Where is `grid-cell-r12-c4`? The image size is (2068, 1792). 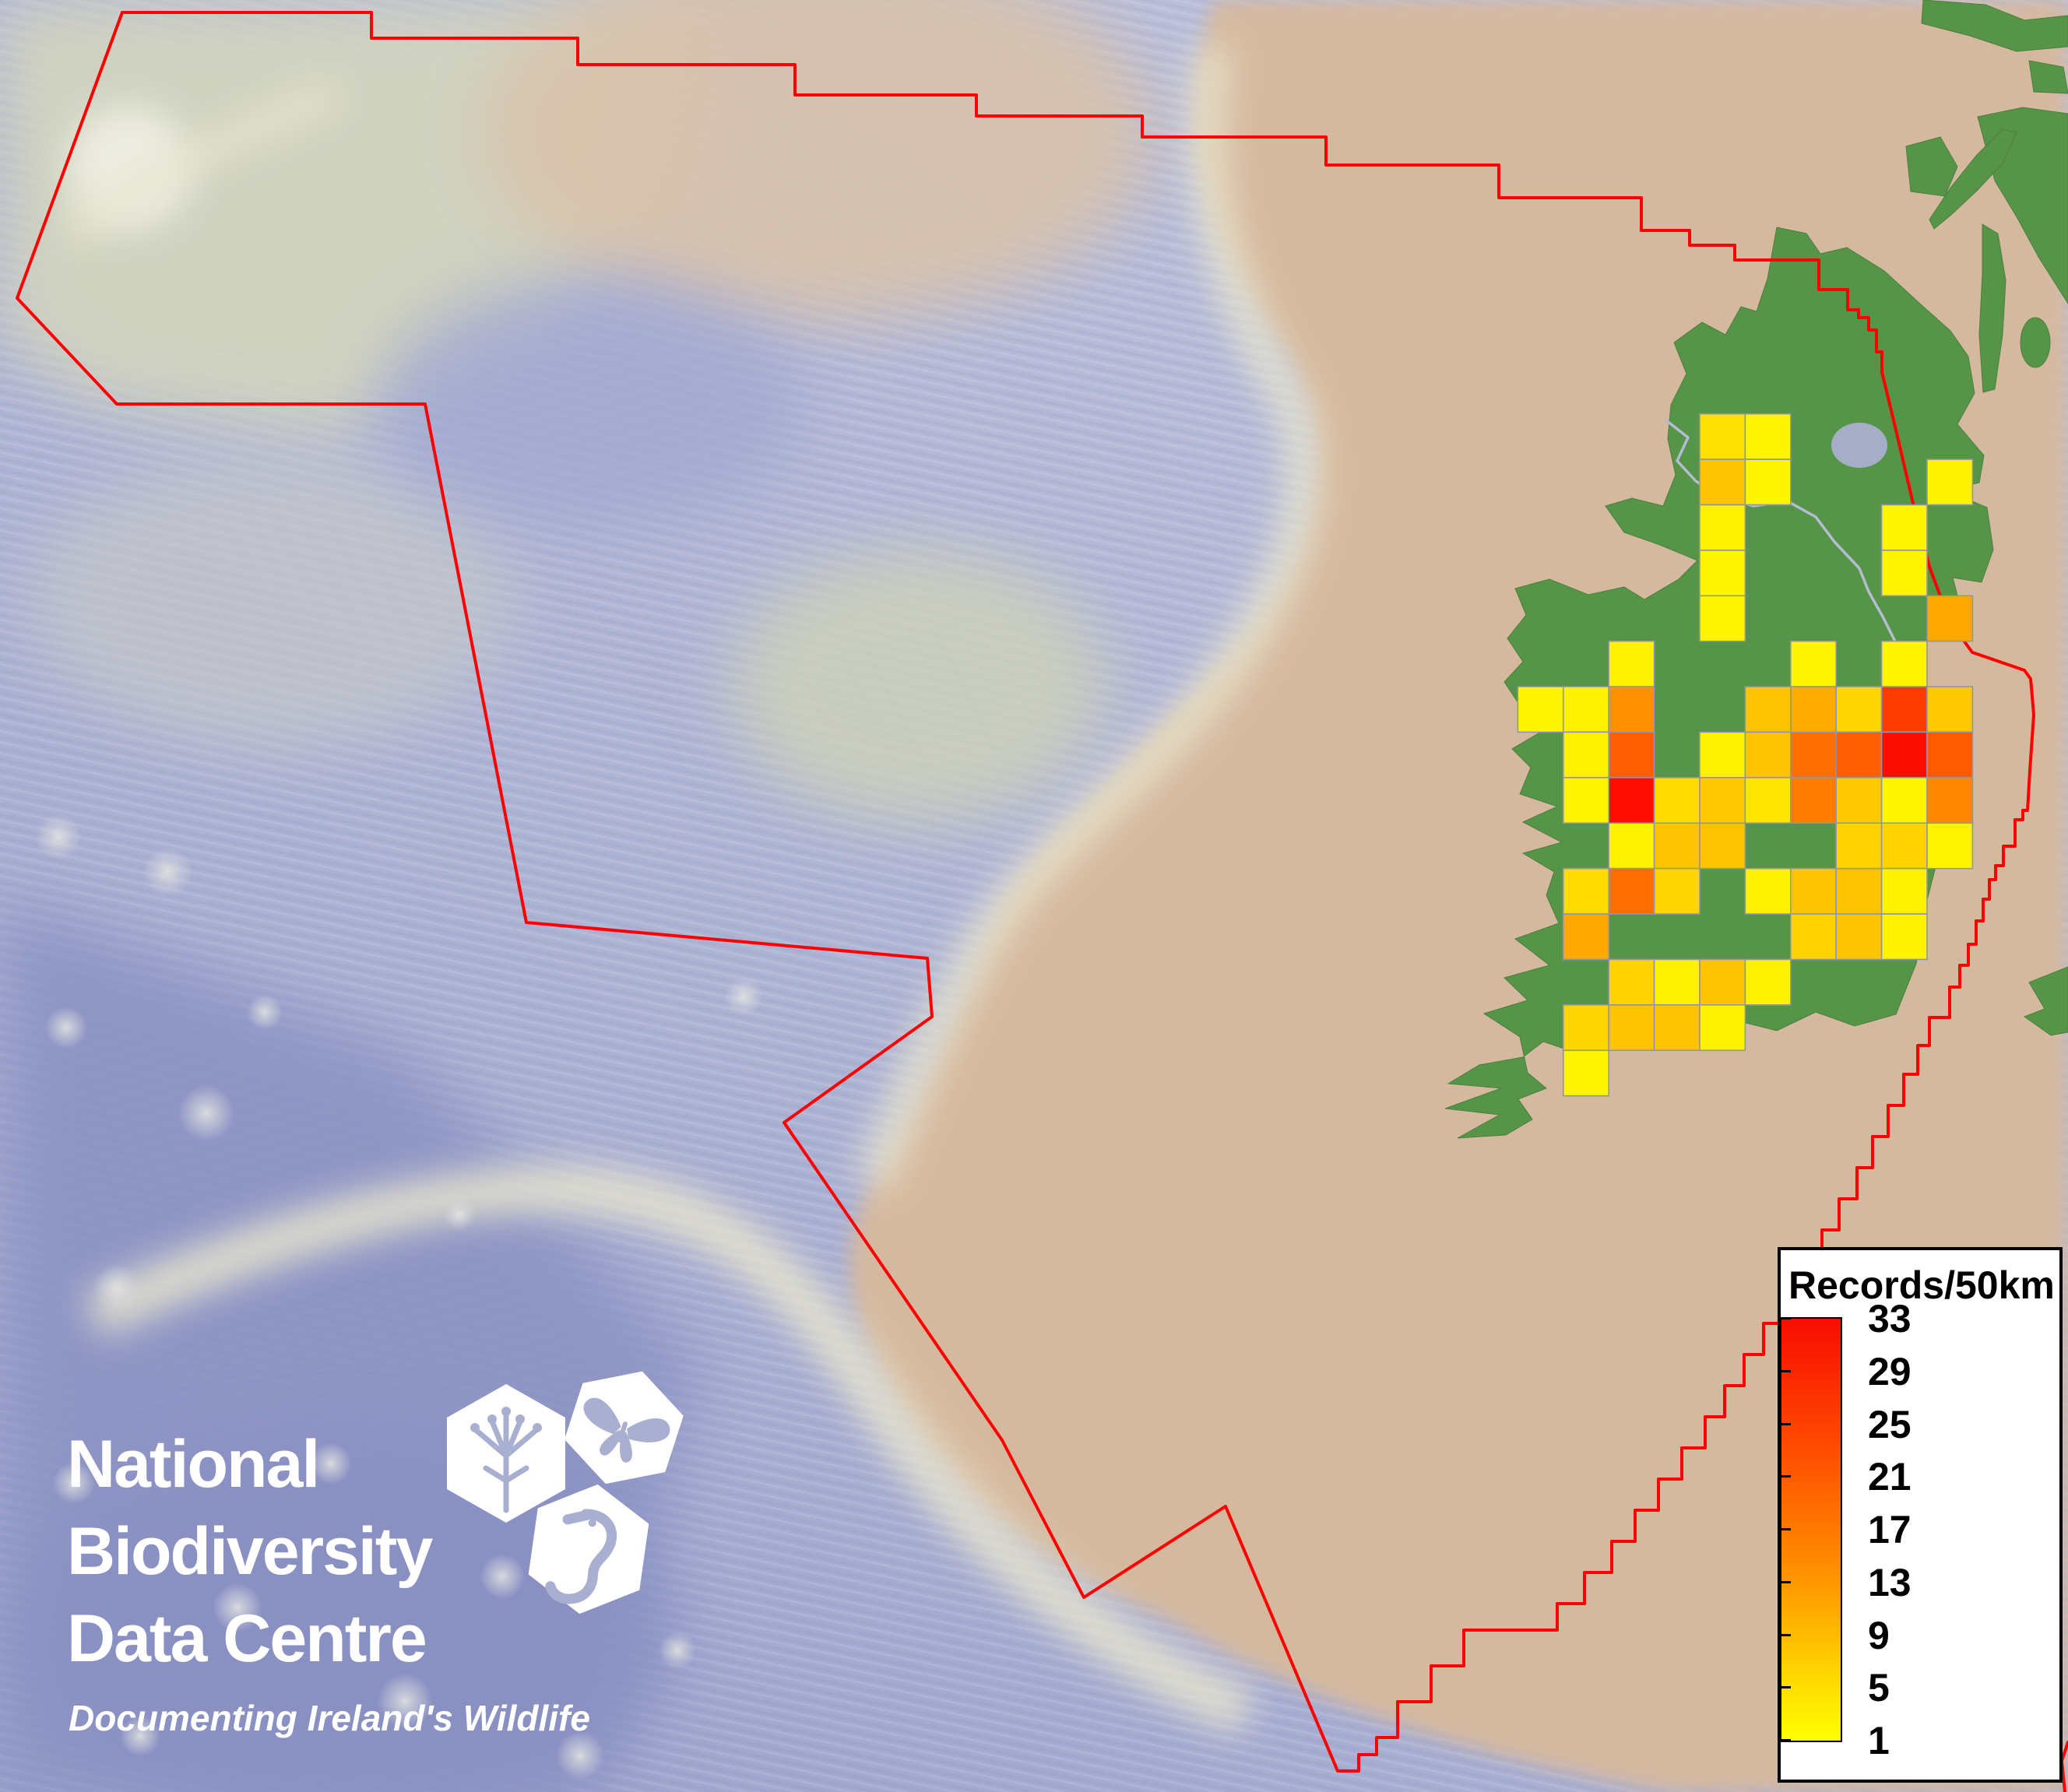 grid-cell-r12-c4 is located at coordinates (1722, 982).